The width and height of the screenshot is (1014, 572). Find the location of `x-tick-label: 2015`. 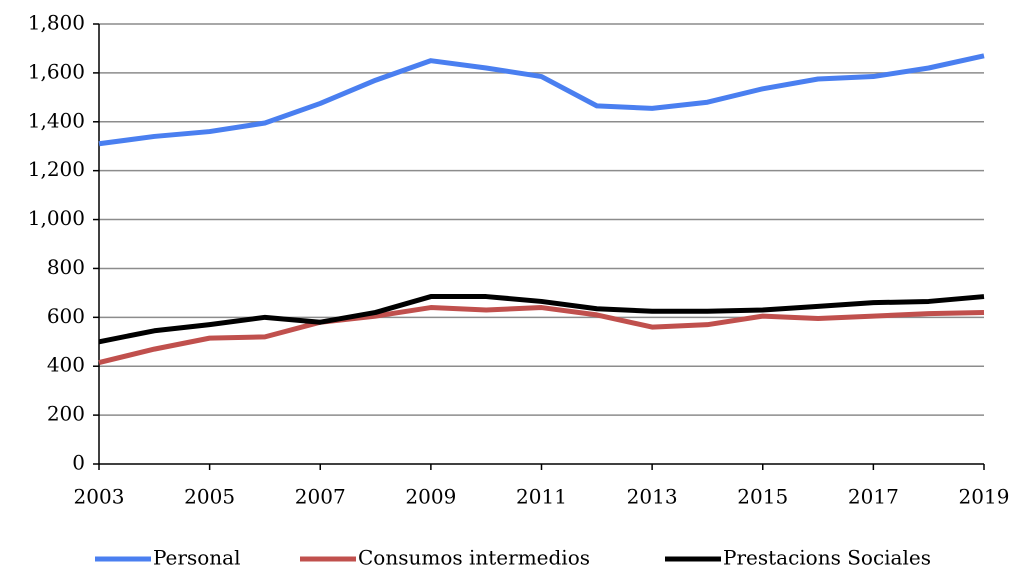

x-tick-label: 2015 is located at coordinates (762, 497).